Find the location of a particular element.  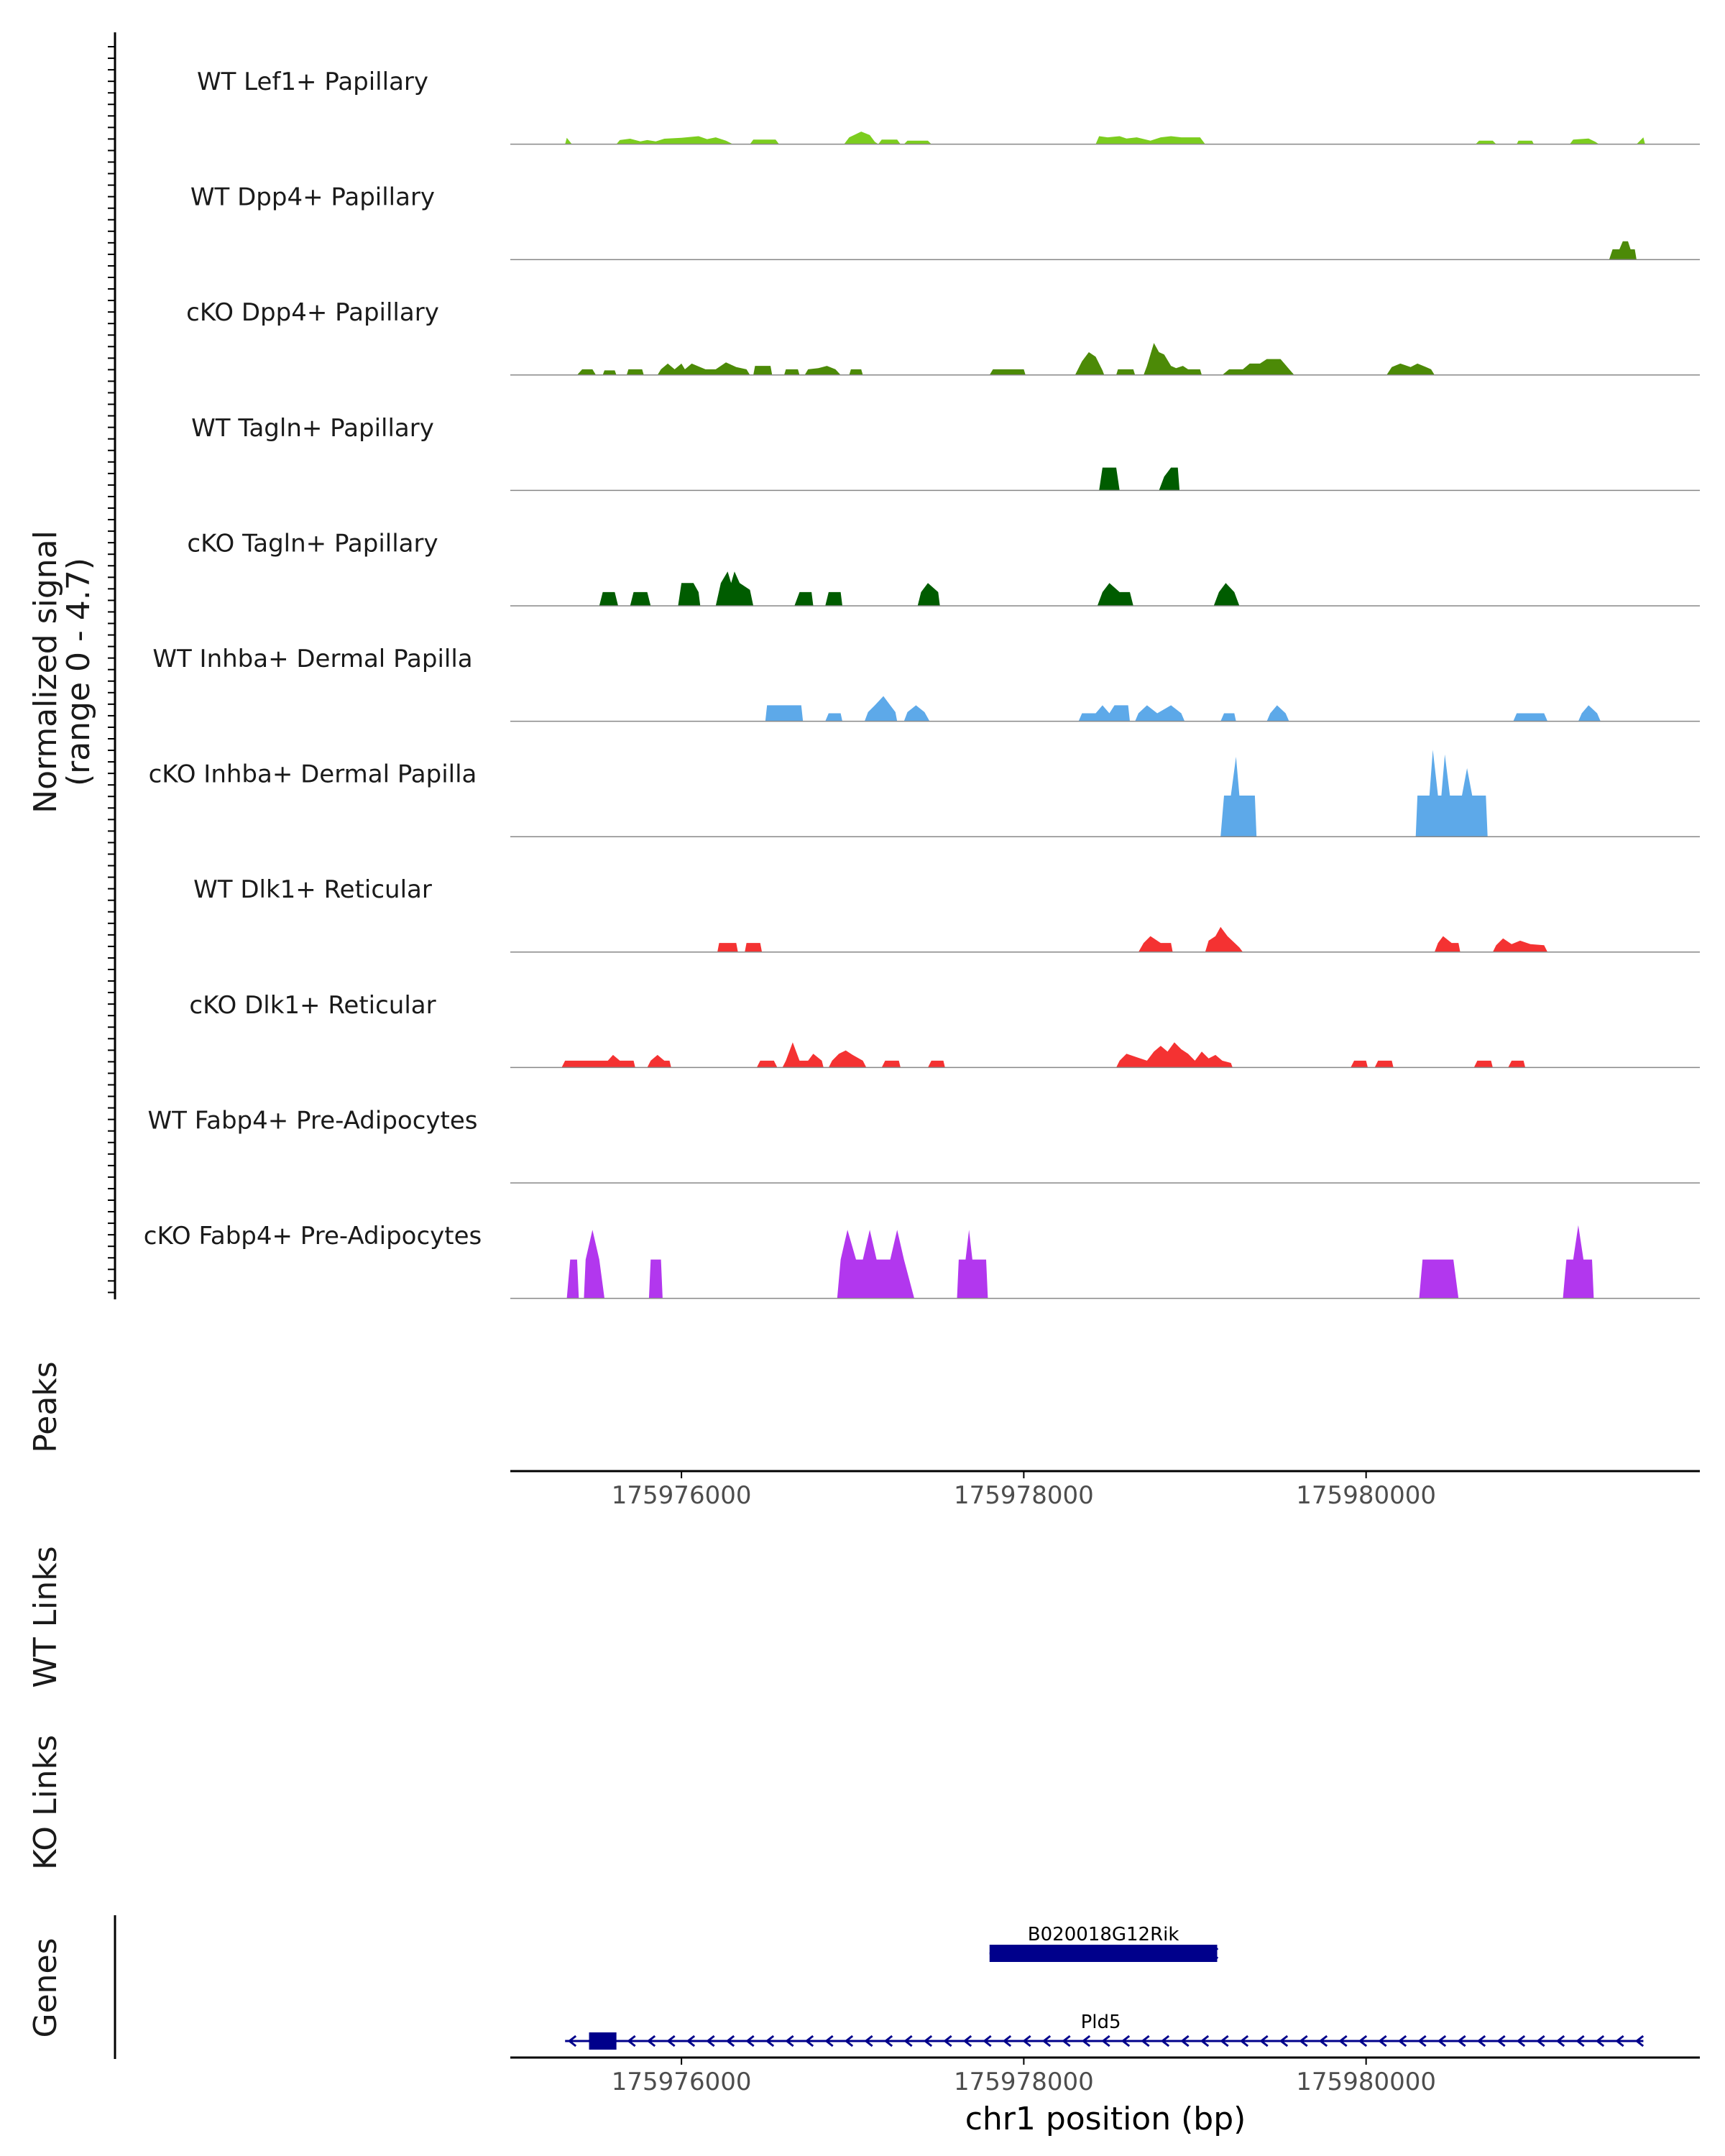

track-4: cKO Tagln+ Papillary is located at coordinates (943, 568).